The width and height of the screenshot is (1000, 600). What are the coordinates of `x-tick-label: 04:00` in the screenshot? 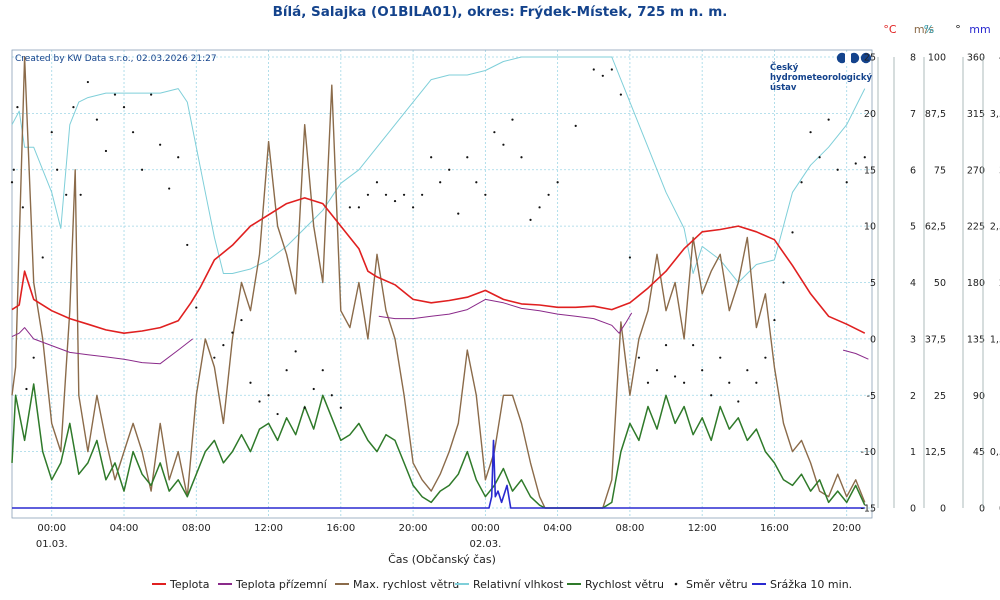 It's located at (124, 528).